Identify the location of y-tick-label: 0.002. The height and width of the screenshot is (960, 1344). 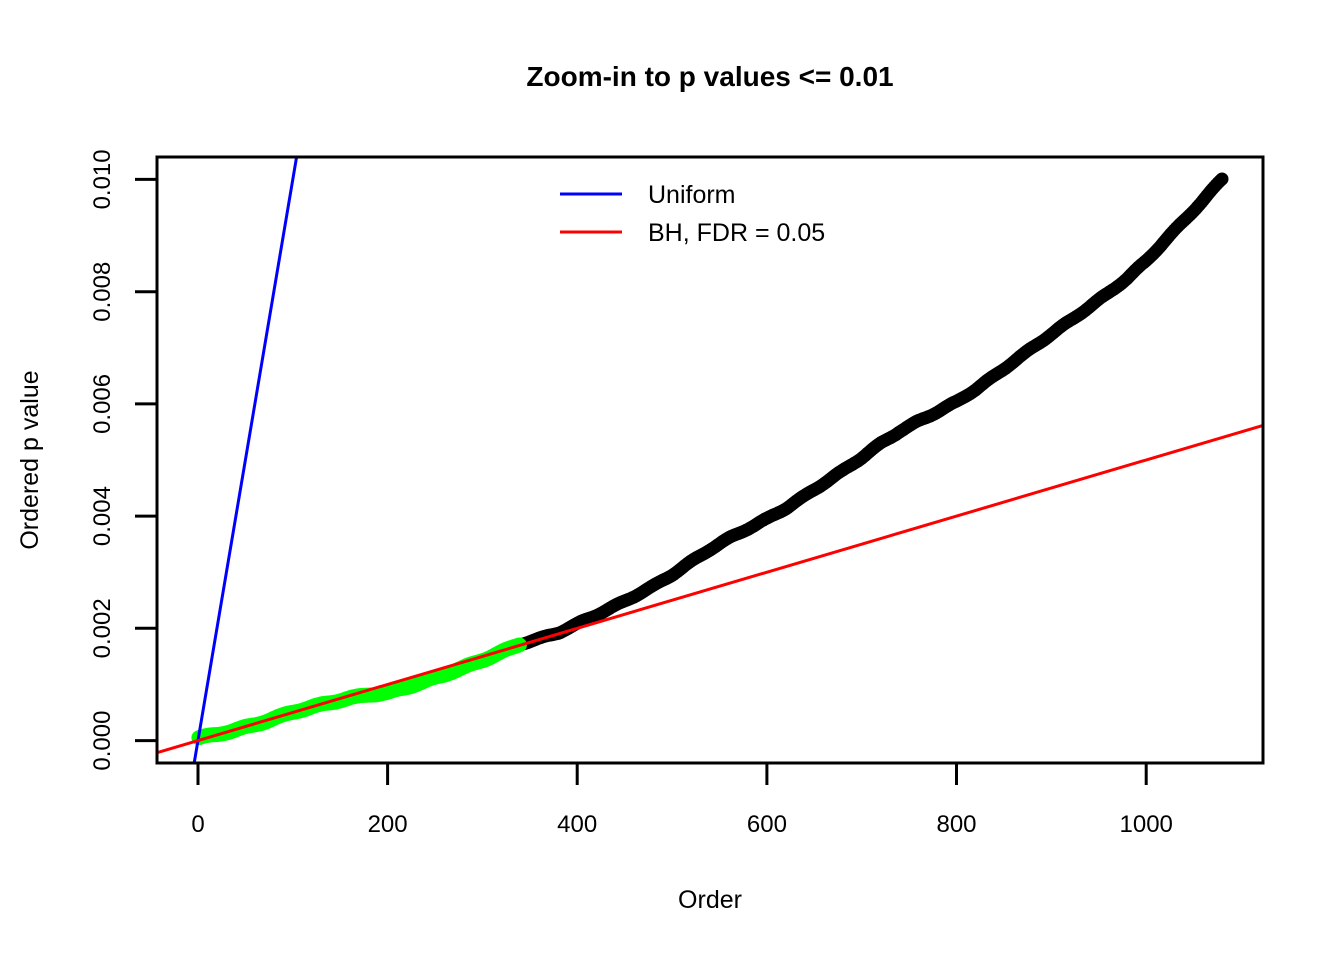
(102, 628).